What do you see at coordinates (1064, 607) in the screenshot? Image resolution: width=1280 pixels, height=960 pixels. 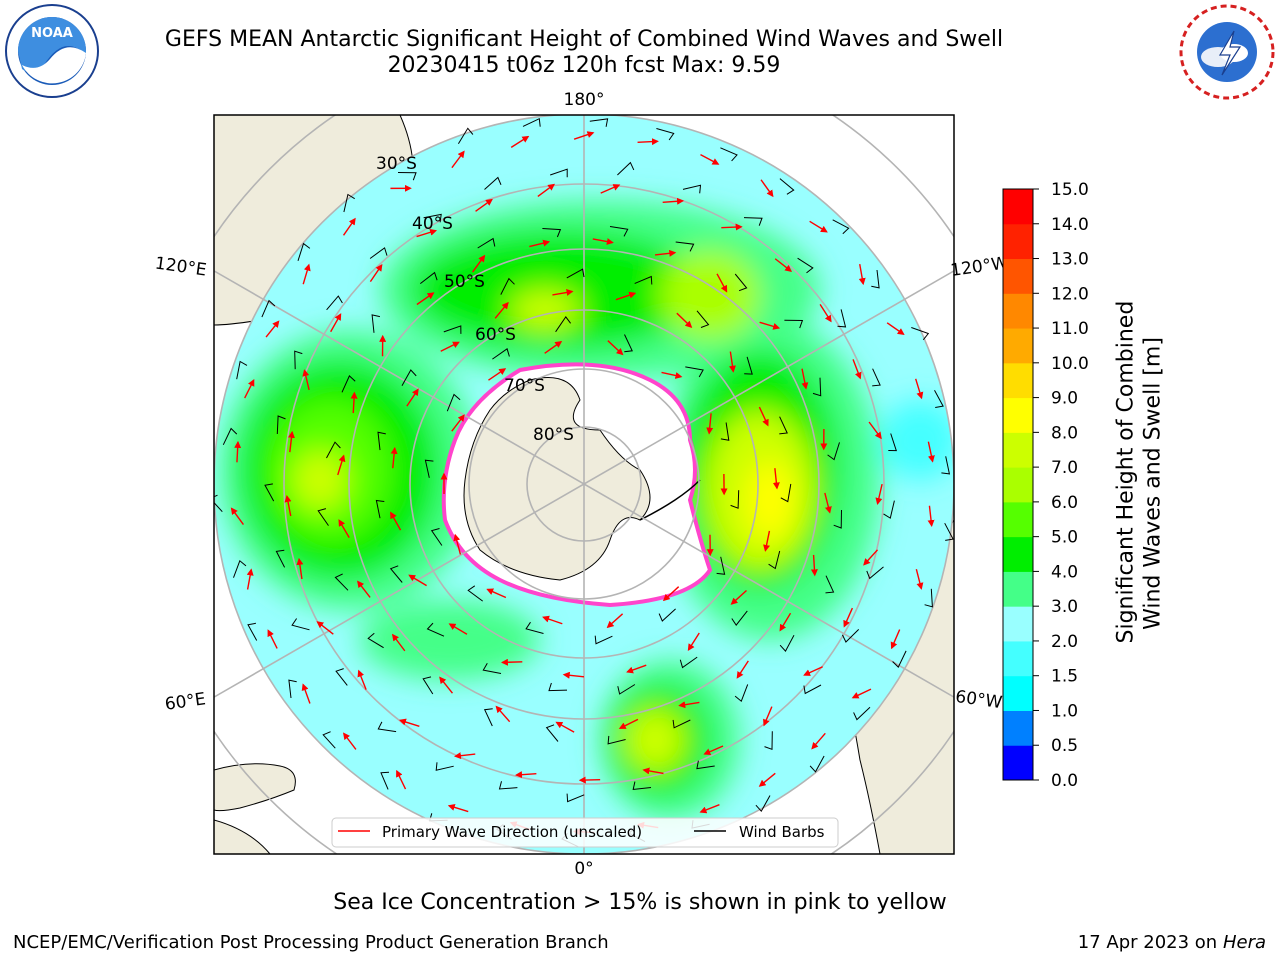 I see `colorbar-tick-label: 3.0` at bounding box center [1064, 607].